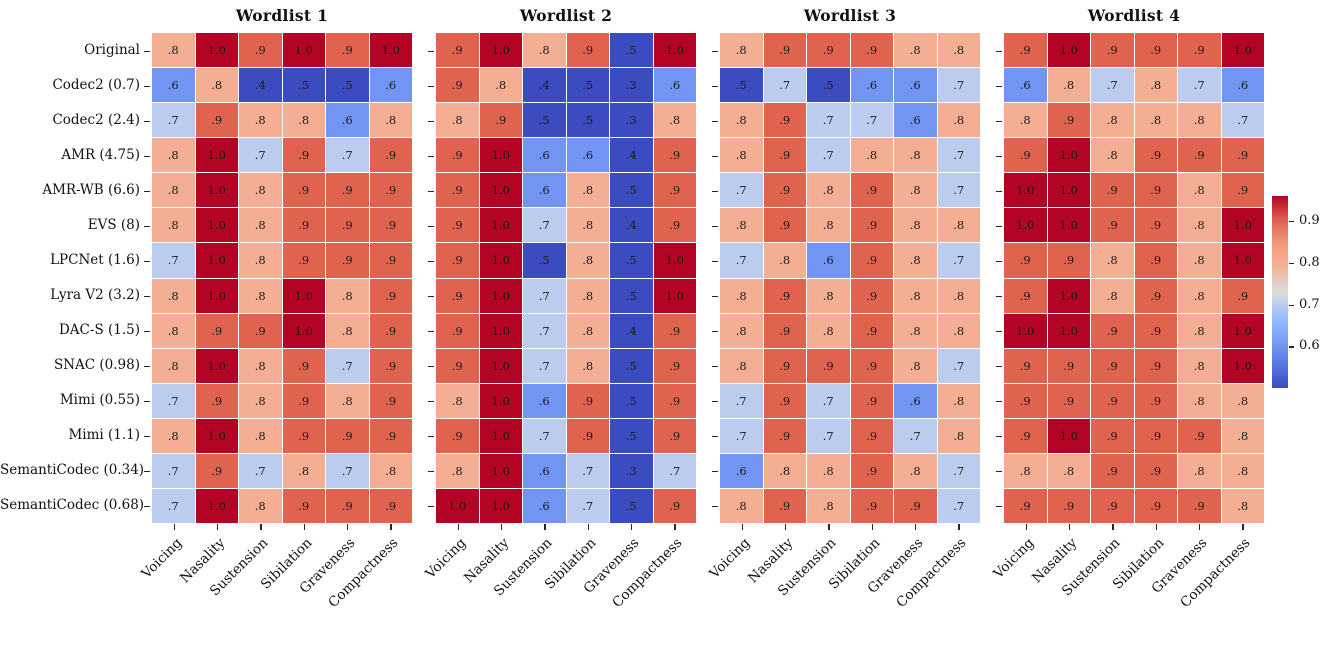  Describe the element at coordinates (631, 120) in the screenshot. I see `heatmap-cell: .3` at that location.